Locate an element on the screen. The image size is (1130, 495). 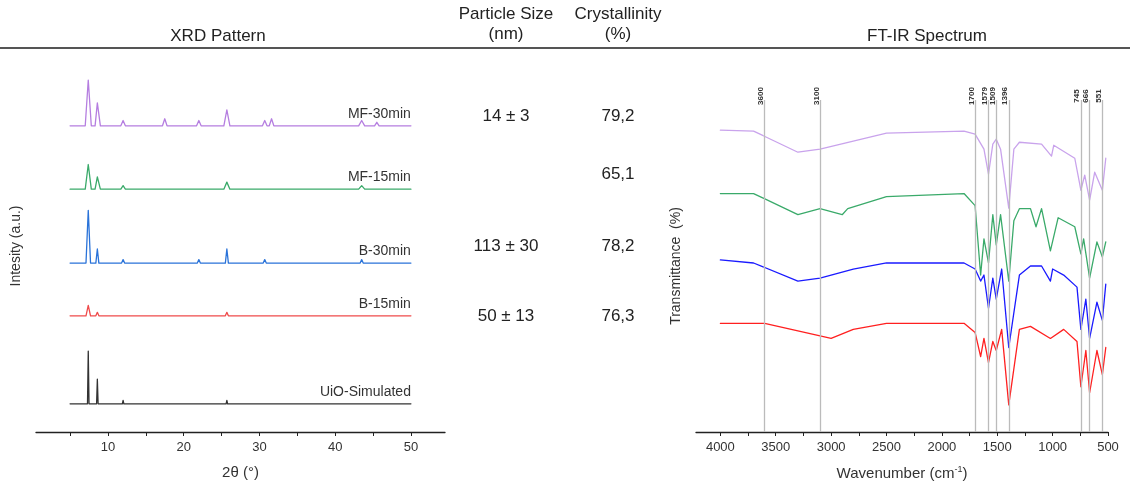
ref-line-label: 3600 is located at coordinates (761, 95).